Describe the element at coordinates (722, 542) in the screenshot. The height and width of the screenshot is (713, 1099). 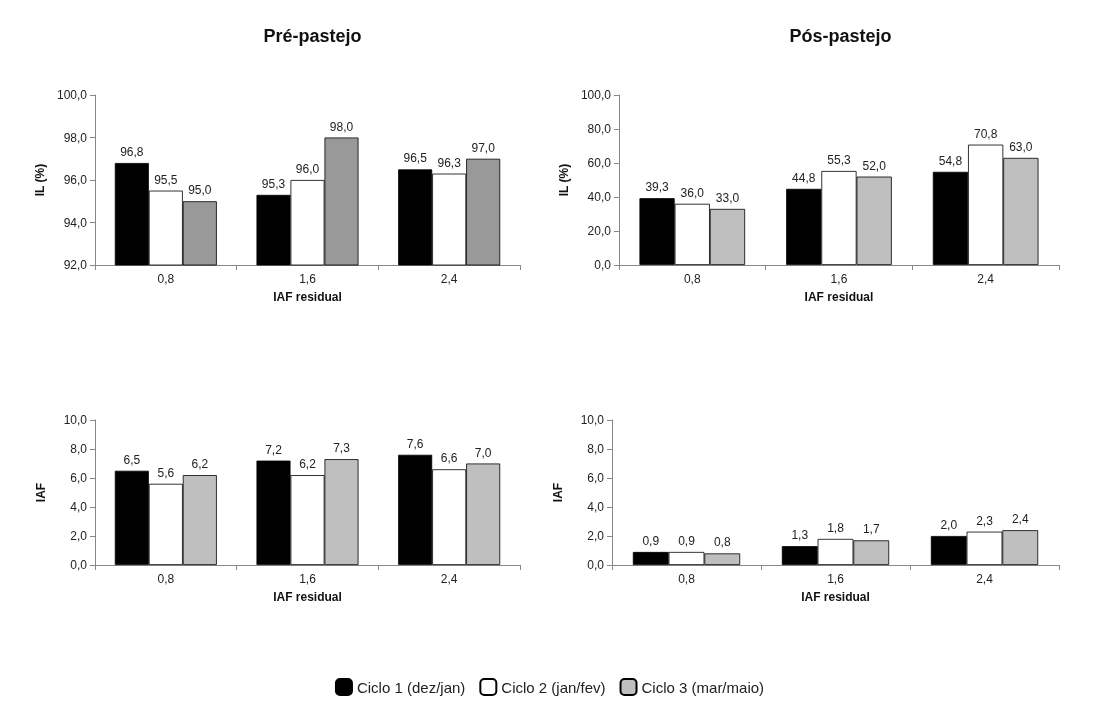
I see `data-label: 0,8` at that location.